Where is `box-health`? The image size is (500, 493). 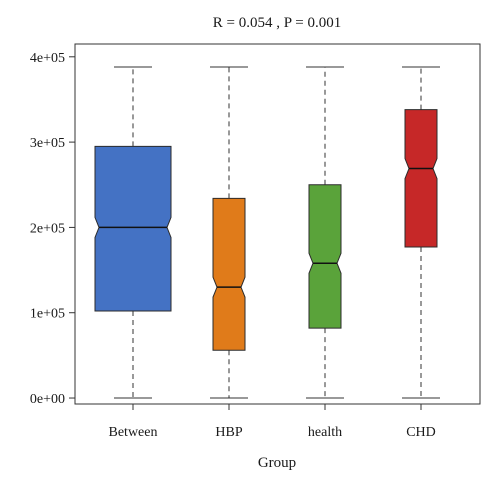
box-health is located at coordinates (325, 232).